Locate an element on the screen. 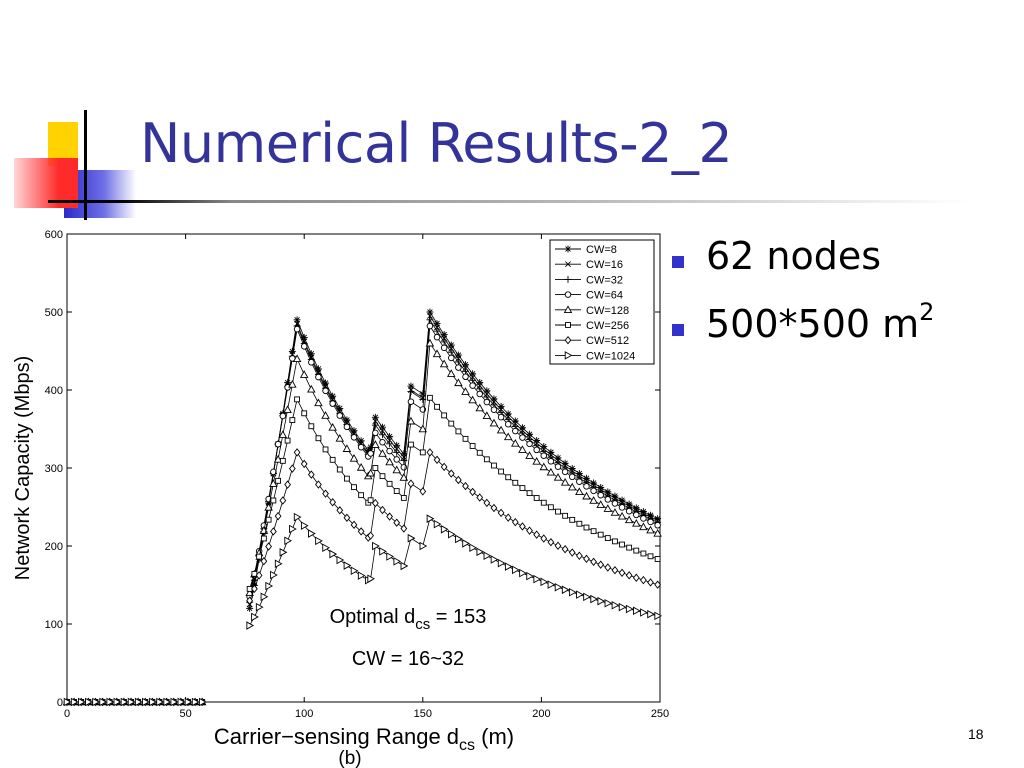 The image size is (1024, 768). y-axis-label: Network Capacity (Mbps) is located at coordinates (23, 468).